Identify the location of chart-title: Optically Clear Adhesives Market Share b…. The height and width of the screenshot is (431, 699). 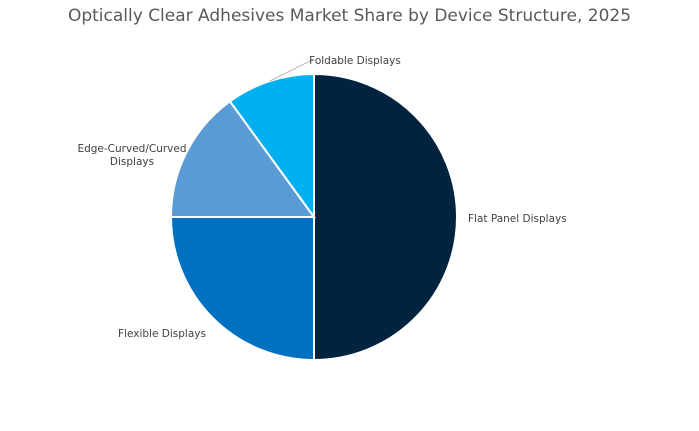
(349, 16).